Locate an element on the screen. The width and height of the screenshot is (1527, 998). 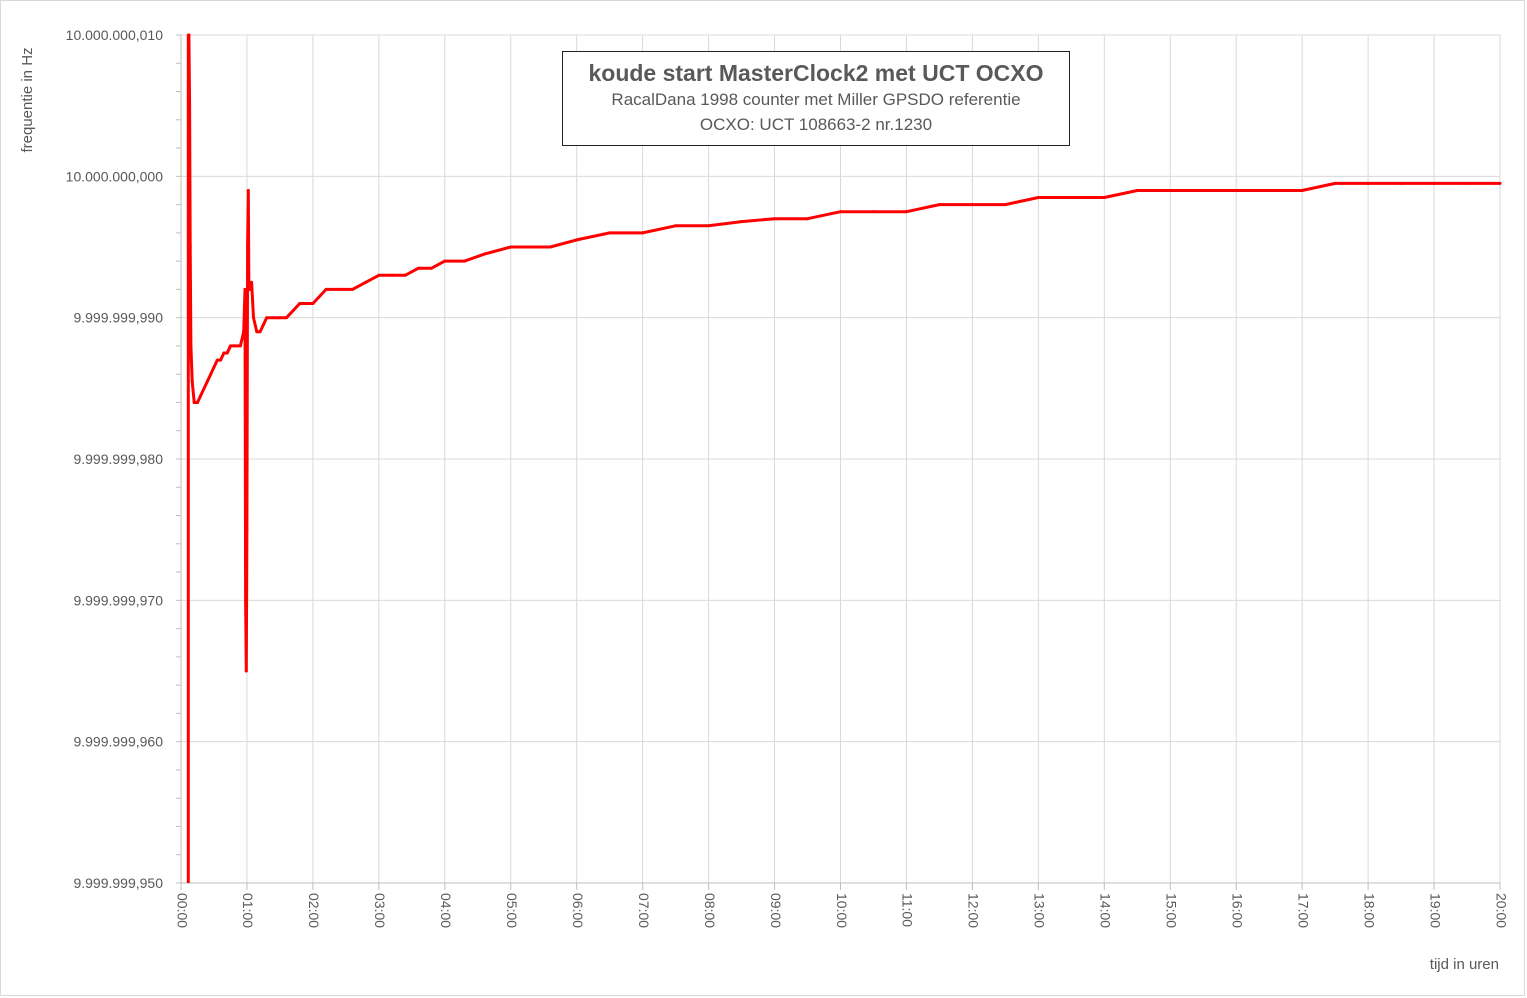
x-tick-label: 19:00 is located at coordinates (1435, 910).